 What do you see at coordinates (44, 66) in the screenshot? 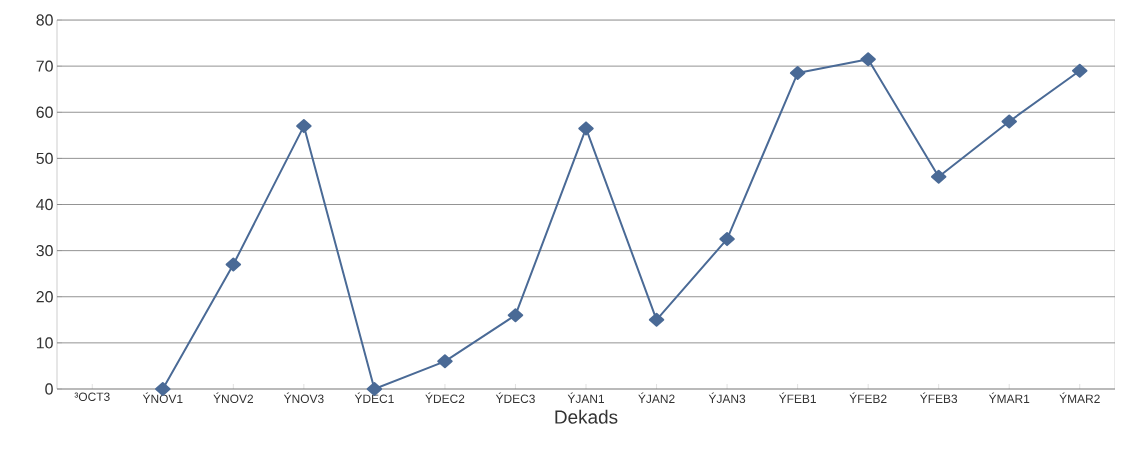
I see `y-tick-label: 70` at bounding box center [44, 66].